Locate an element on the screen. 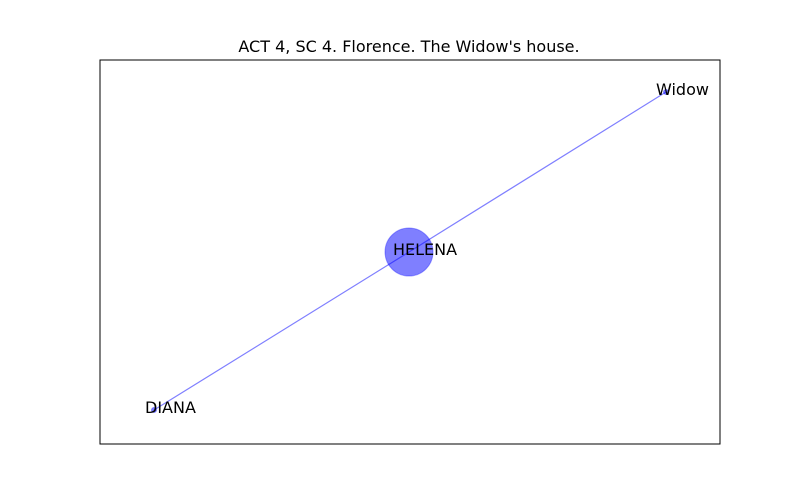  edge-helena-diana is located at coordinates (281, 331).